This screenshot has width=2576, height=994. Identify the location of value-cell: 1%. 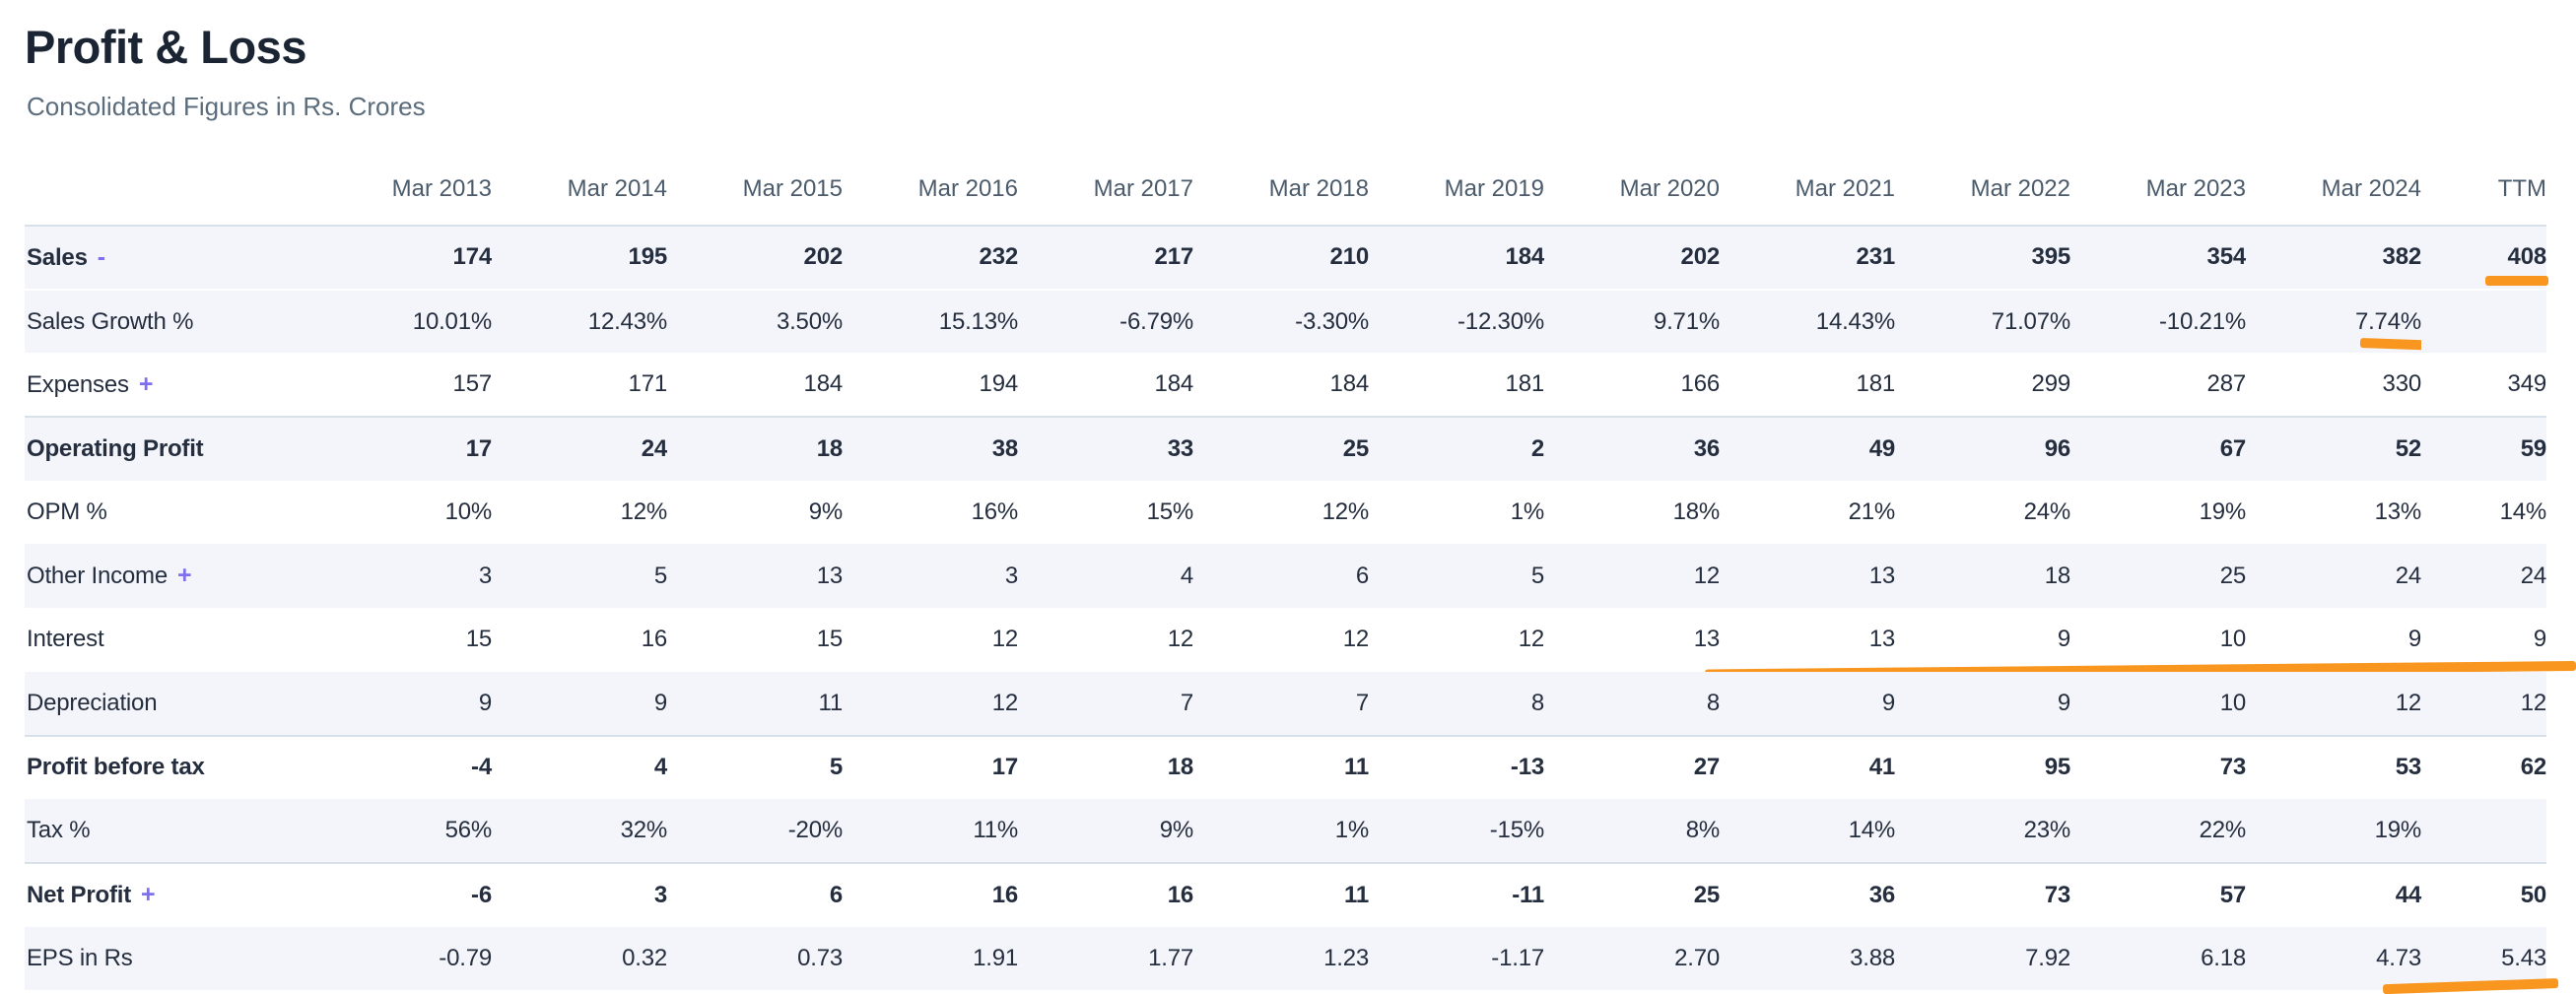
(1281, 831).